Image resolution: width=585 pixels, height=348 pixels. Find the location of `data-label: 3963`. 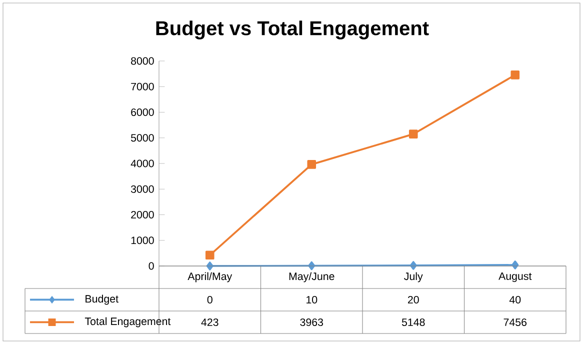

data-label: 3963 is located at coordinates (312, 322).